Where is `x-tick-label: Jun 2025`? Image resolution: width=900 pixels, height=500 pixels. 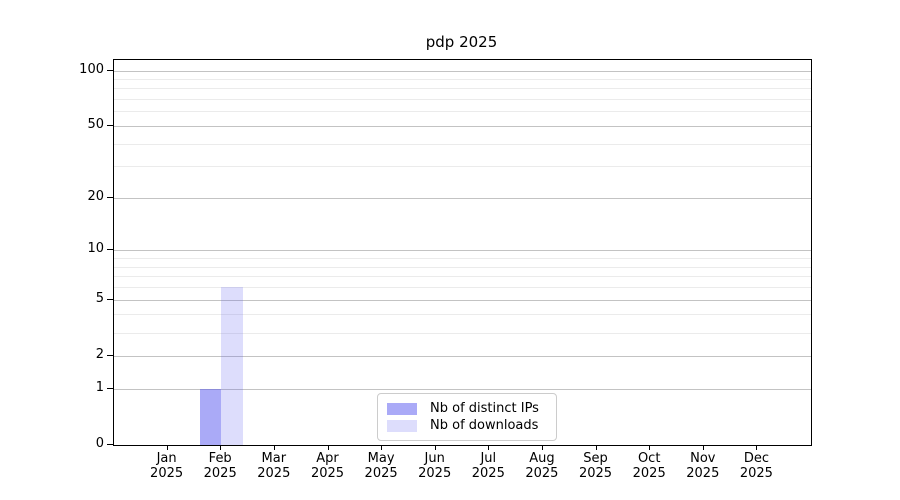 x-tick-label: Jun 2025 is located at coordinates (435, 466).